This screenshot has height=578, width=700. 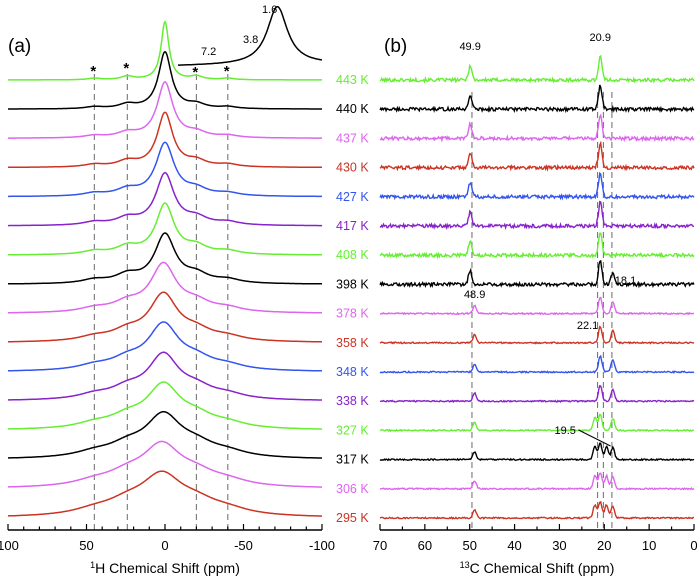 What do you see at coordinates (92, 565) in the screenshot?
I see `x-axis-title-a-superscript: 1` at bounding box center [92, 565].